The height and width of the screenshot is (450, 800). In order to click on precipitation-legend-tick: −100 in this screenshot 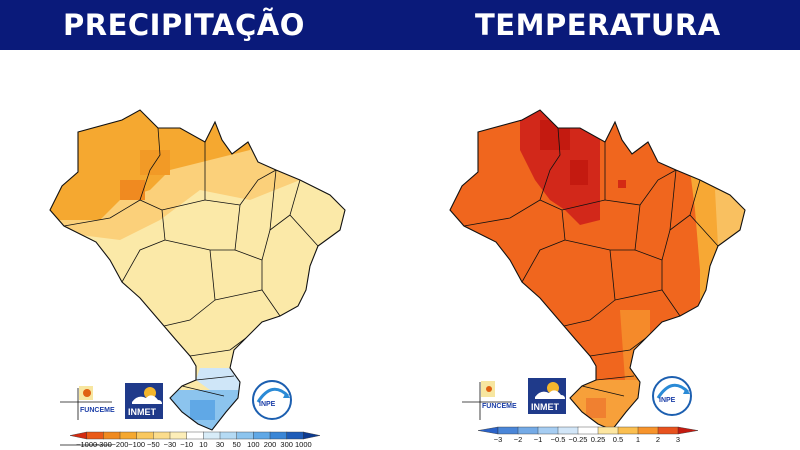, I will do `click(136, 444)`.